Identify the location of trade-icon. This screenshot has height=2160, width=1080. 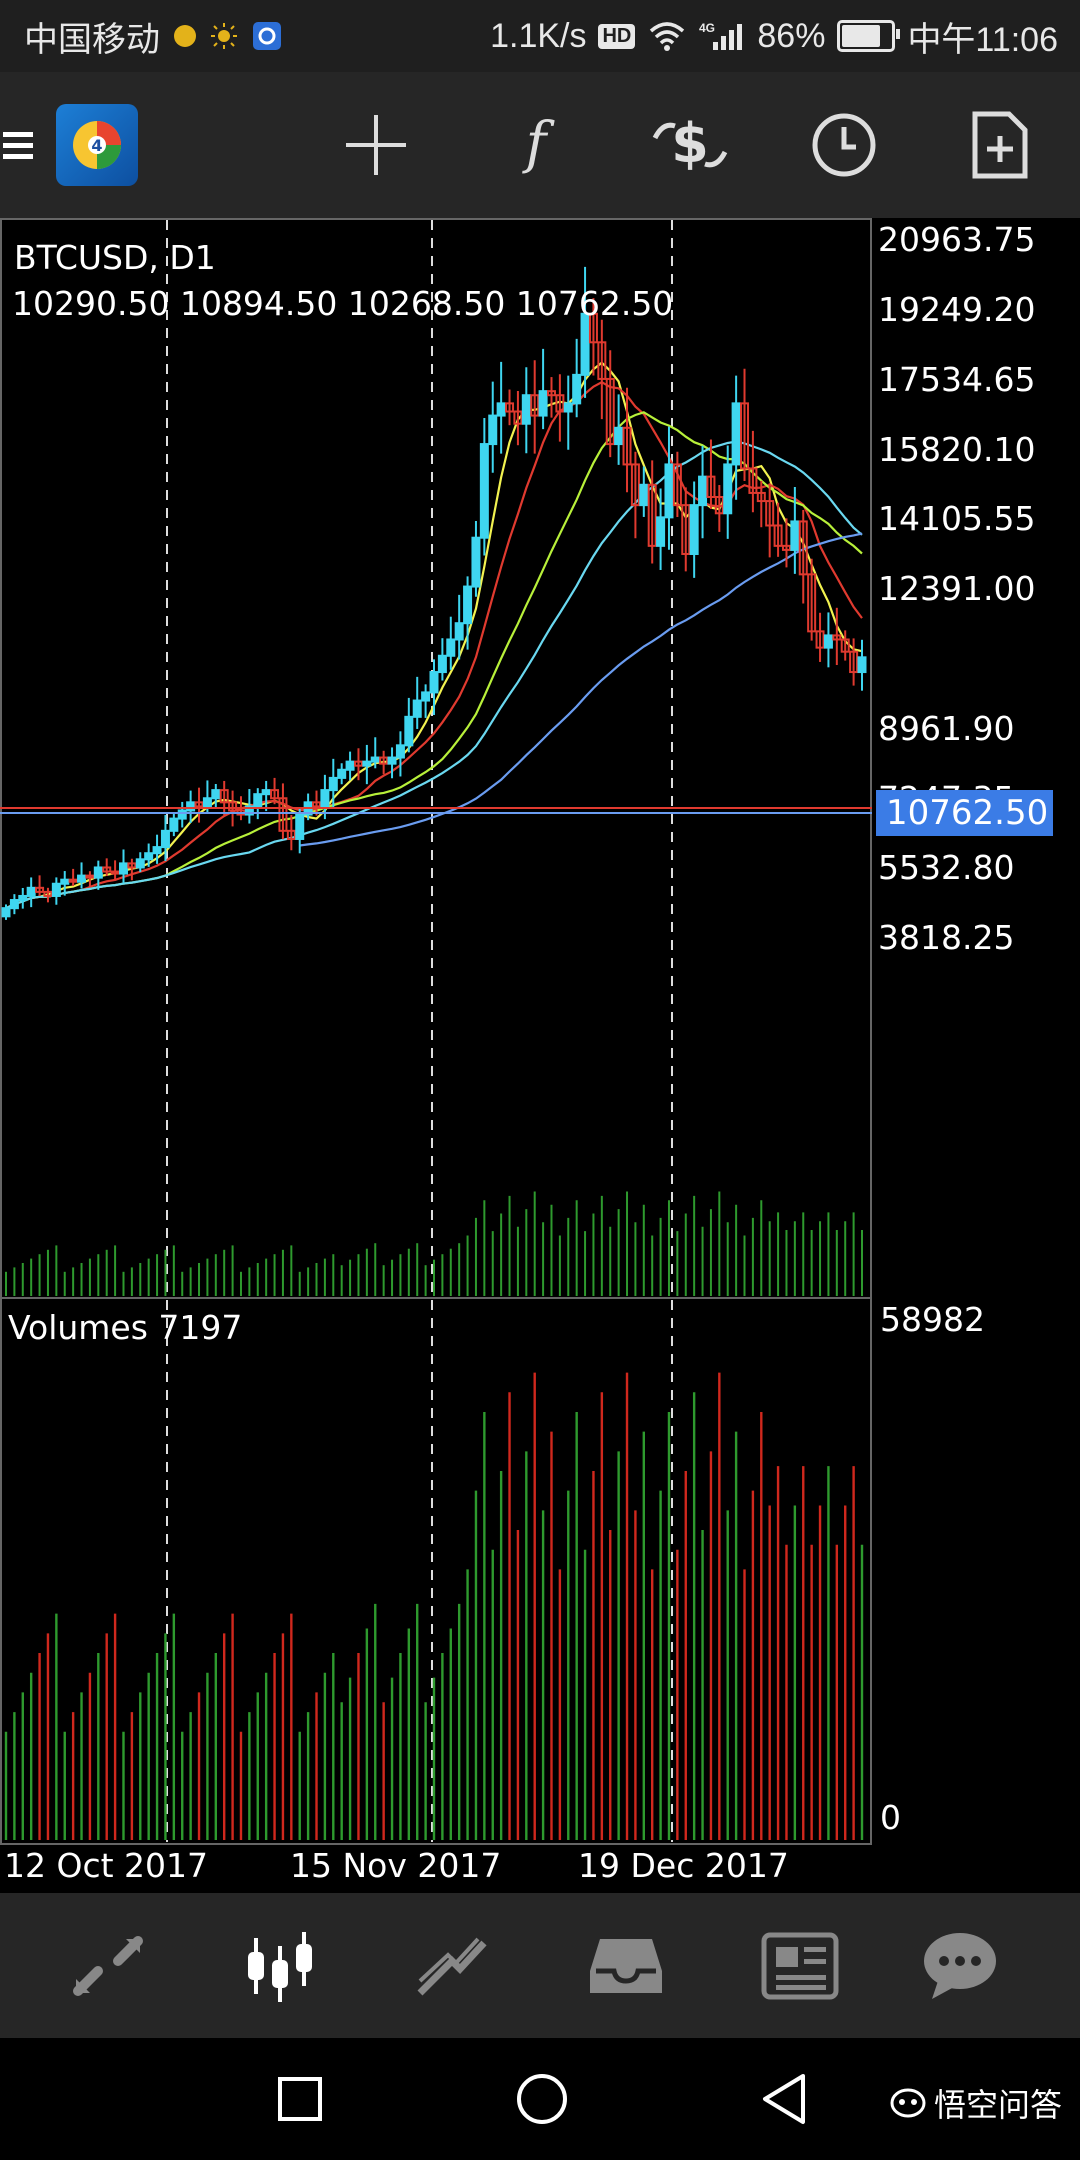
(452, 1965).